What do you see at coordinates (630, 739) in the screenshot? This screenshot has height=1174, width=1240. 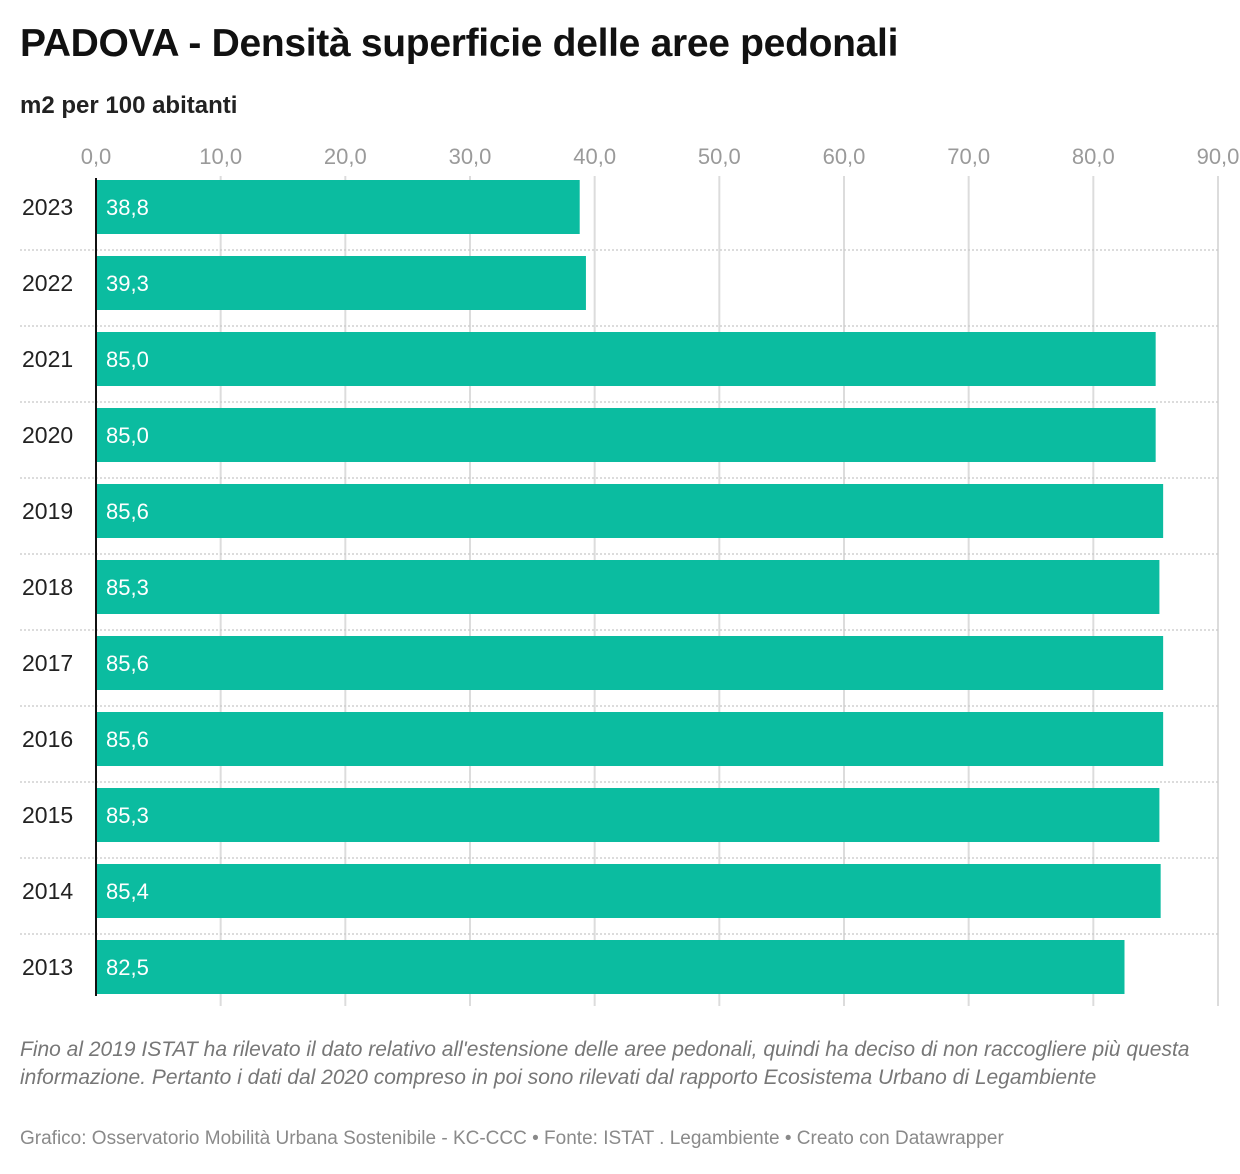 I see `bar-2016` at bounding box center [630, 739].